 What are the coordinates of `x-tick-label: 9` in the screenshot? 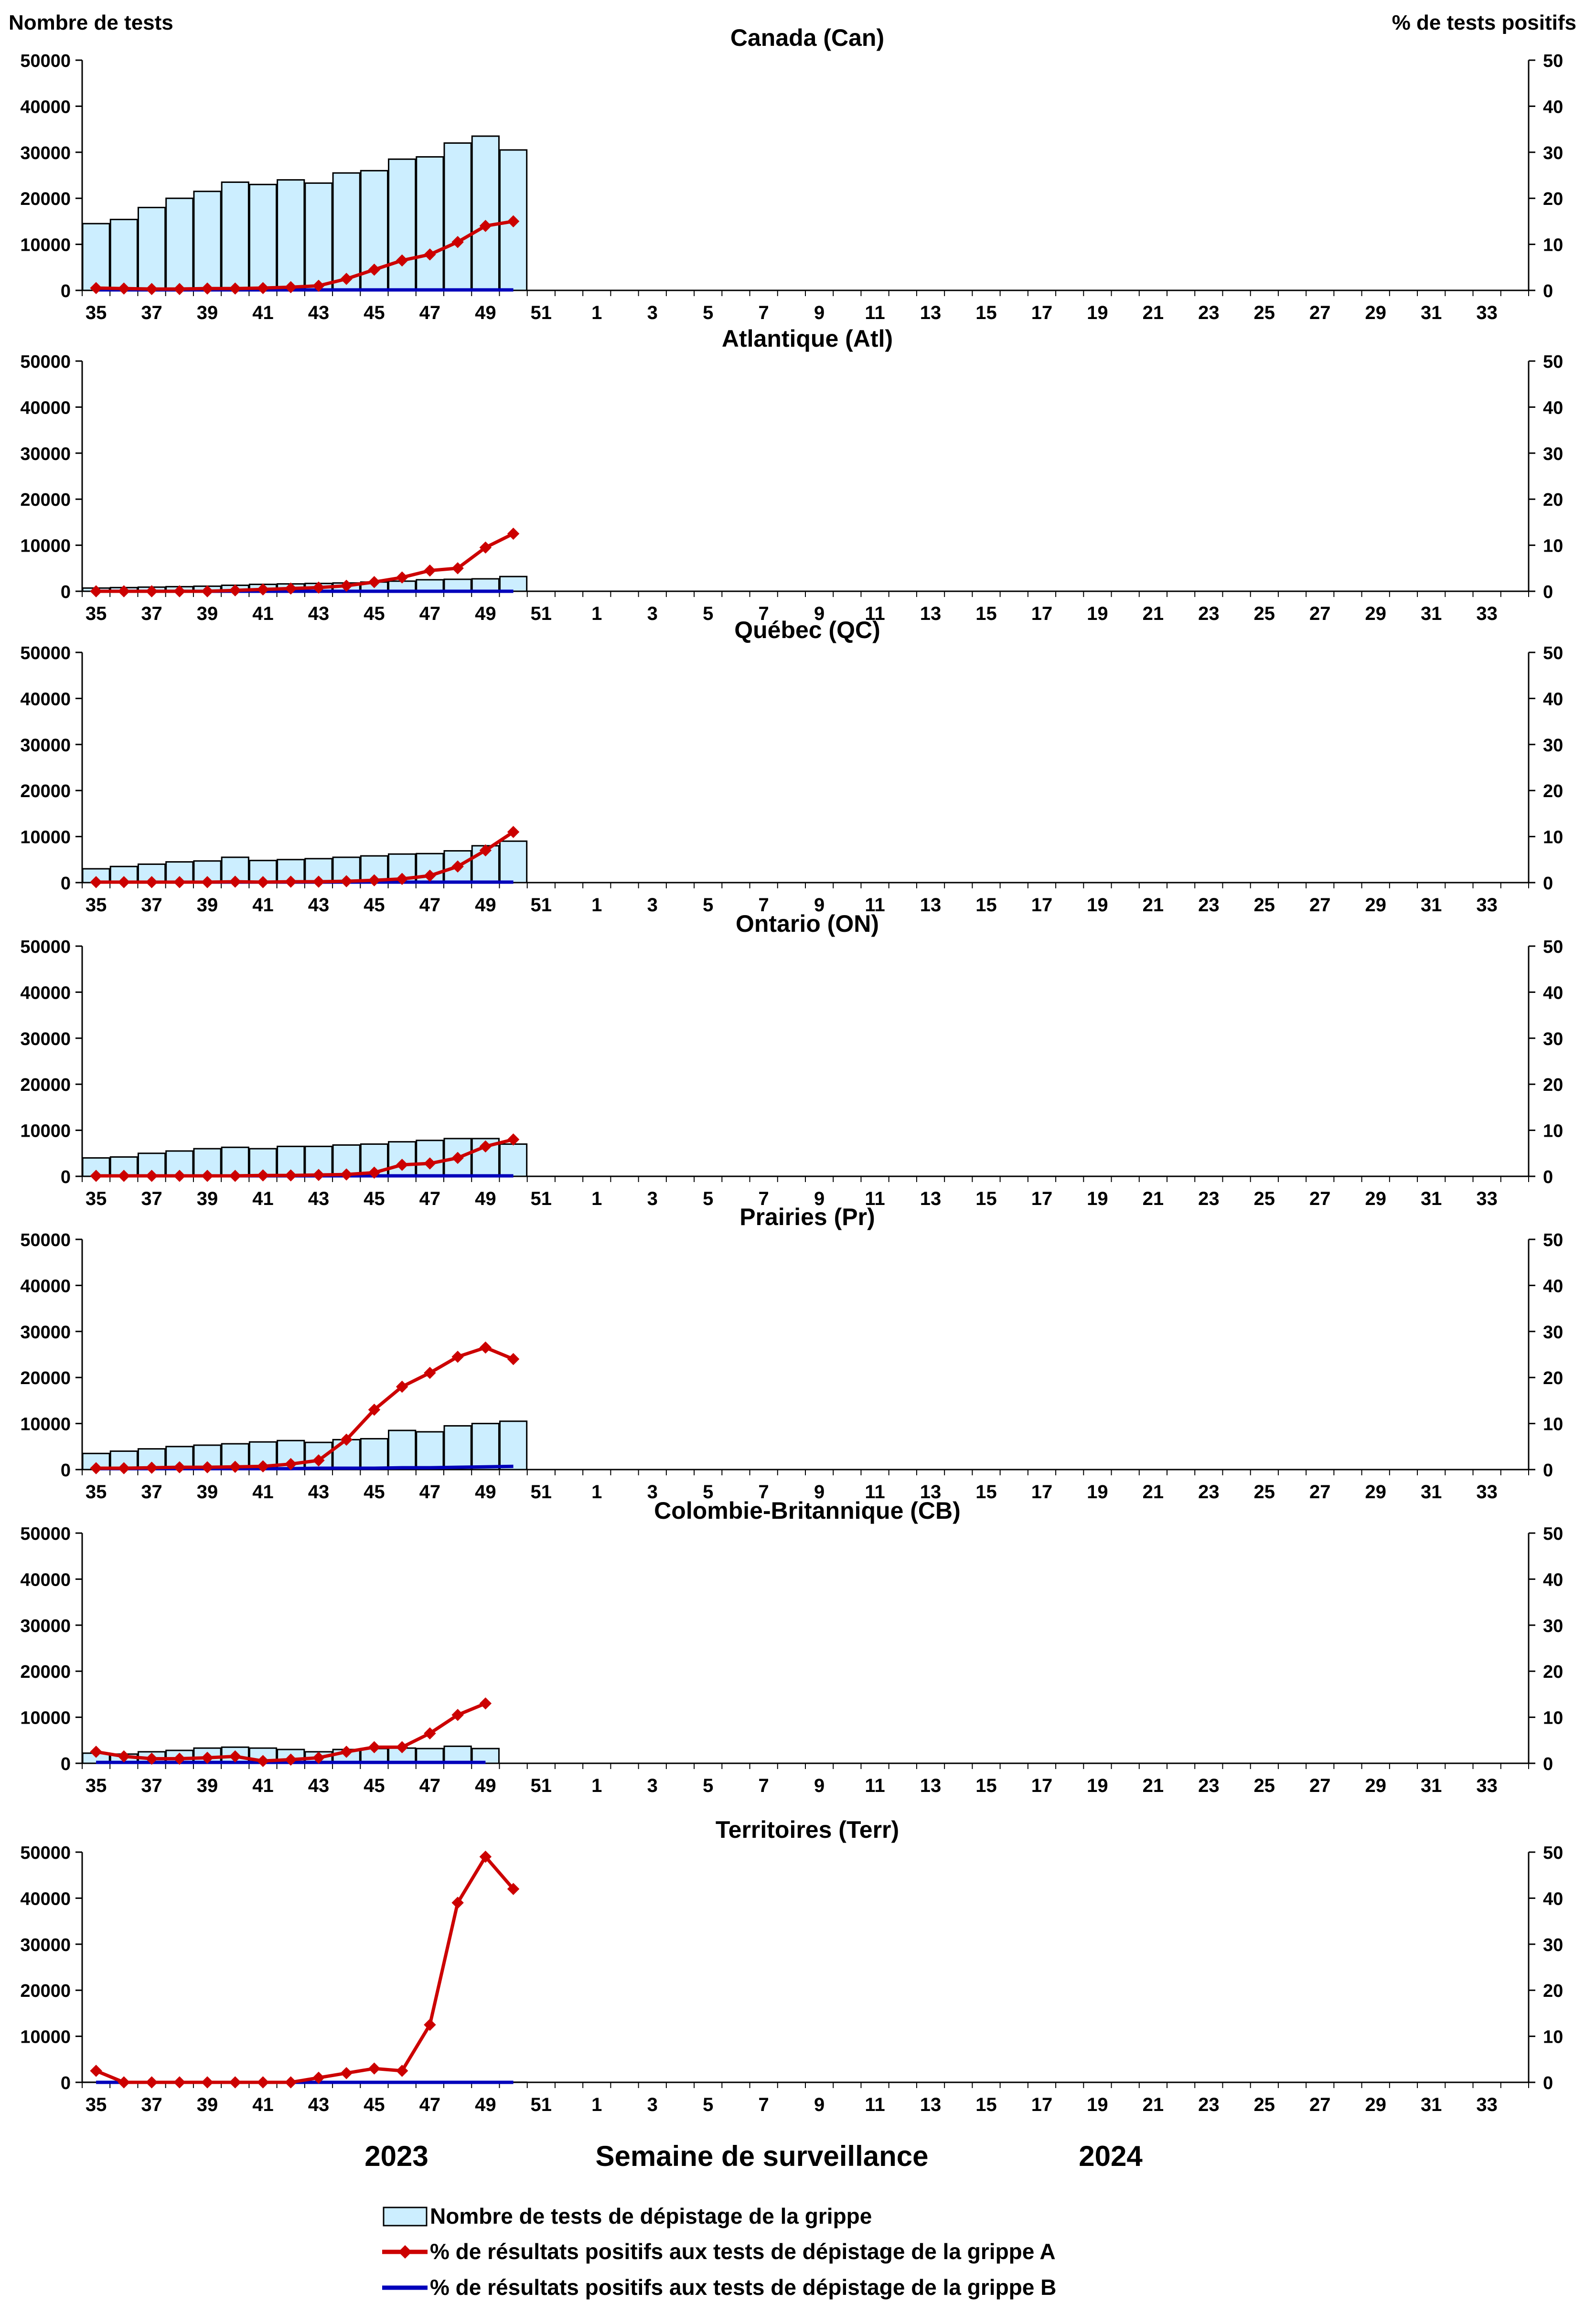 It's located at (820, 312).